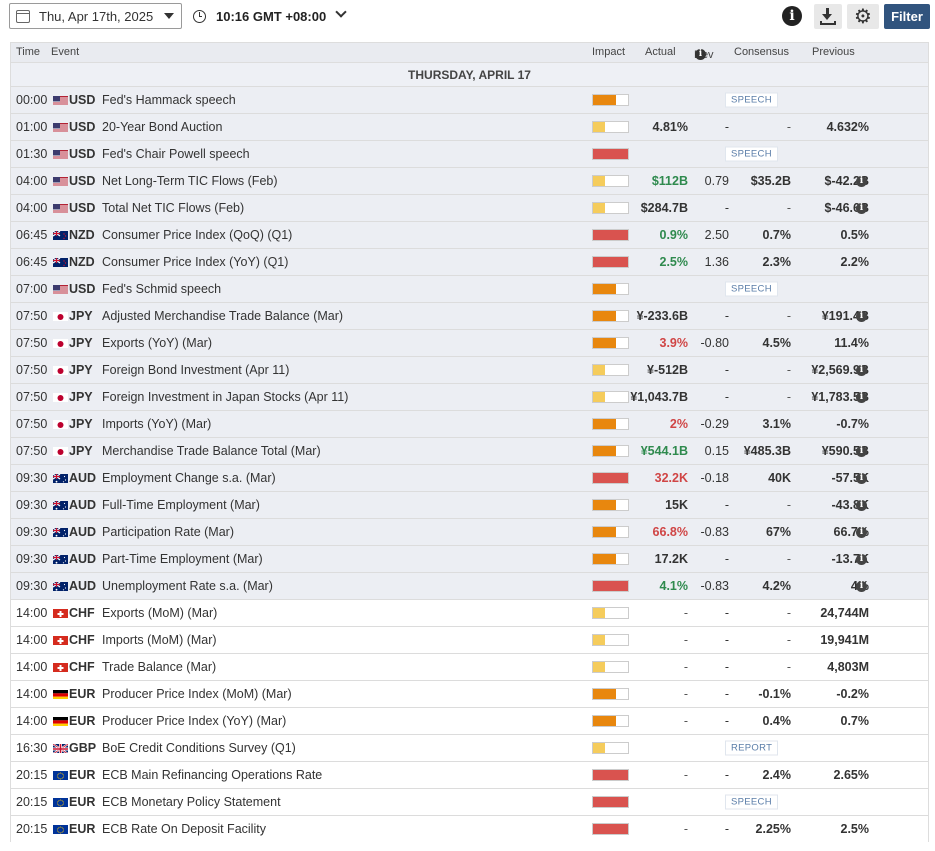 This screenshot has height=851, width=935. What do you see at coordinates (863, 16) in the screenshot?
I see `settings-button: ⚙` at bounding box center [863, 16].